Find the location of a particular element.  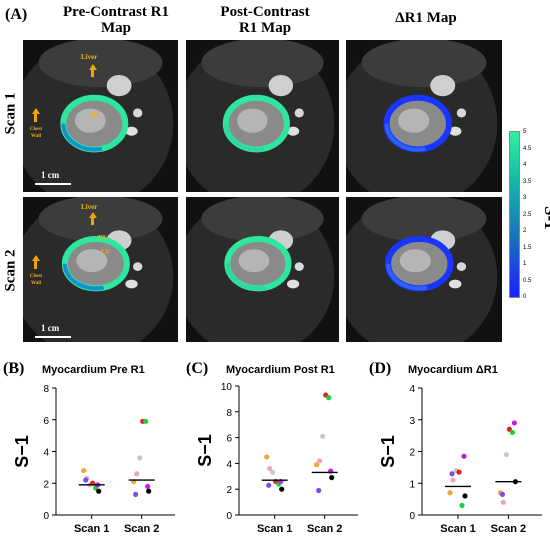

figure-label-a: (A) is located at coordinates (16, 14).